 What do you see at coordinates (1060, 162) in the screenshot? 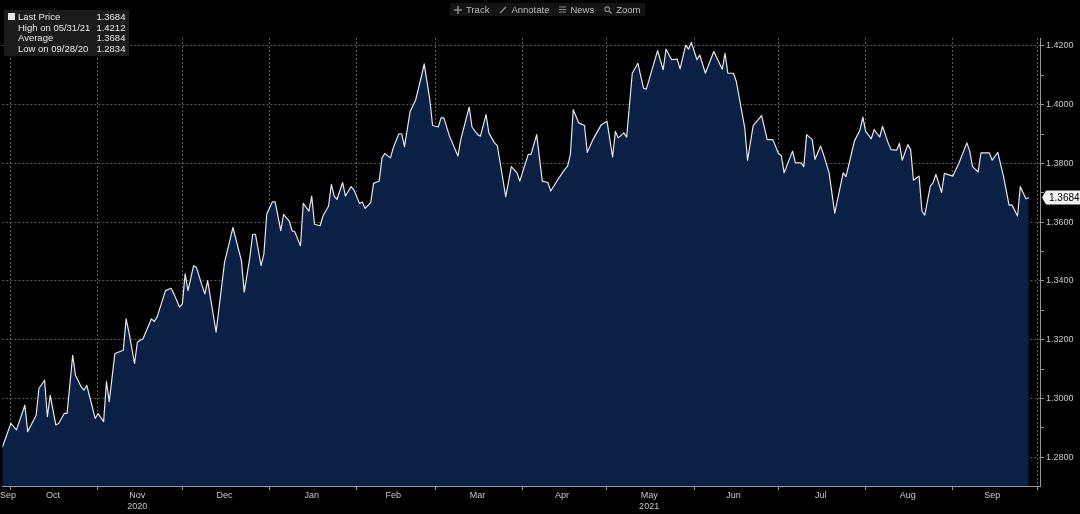
I see `y-tick-label: 1.3800` at bounding box center [1060, 162].